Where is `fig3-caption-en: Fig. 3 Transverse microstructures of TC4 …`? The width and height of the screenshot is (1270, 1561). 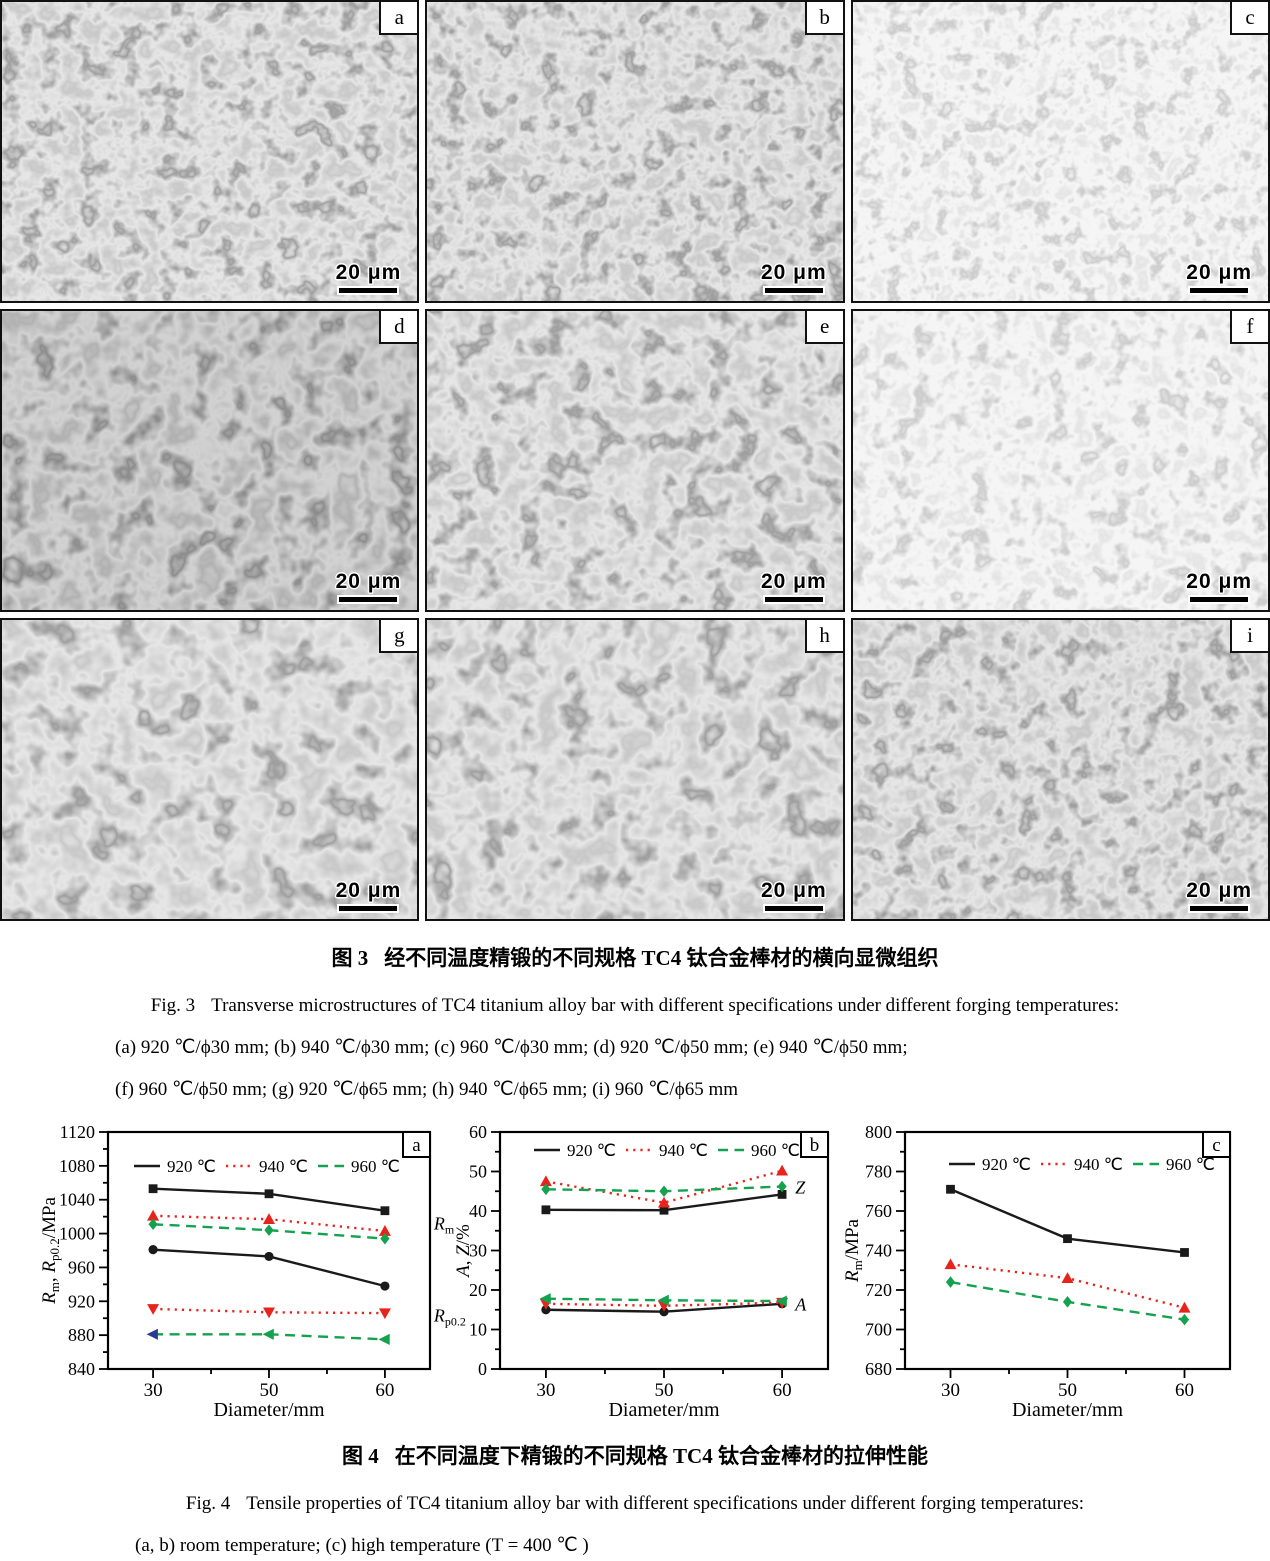 fig3-caption-en: Fig. 3 Transverse microstructures of TC4 … is located at coordinates (635, 1006).